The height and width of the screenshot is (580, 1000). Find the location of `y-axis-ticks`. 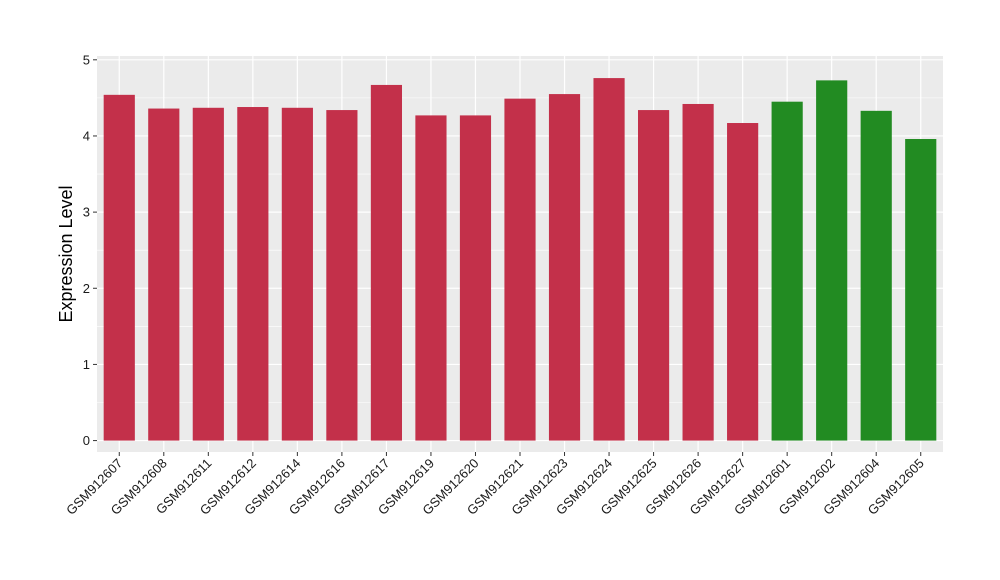

y-axis-ticks is located at coordinates (95, 250).